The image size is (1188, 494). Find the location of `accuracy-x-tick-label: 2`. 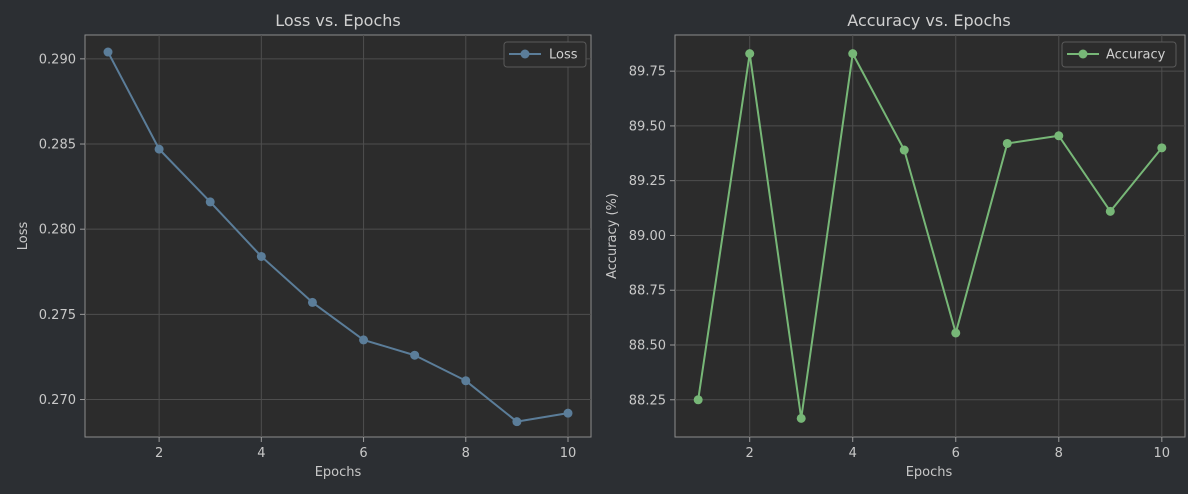

accuracy-x-tick-label: 2 is located at coordinates (750, 453).